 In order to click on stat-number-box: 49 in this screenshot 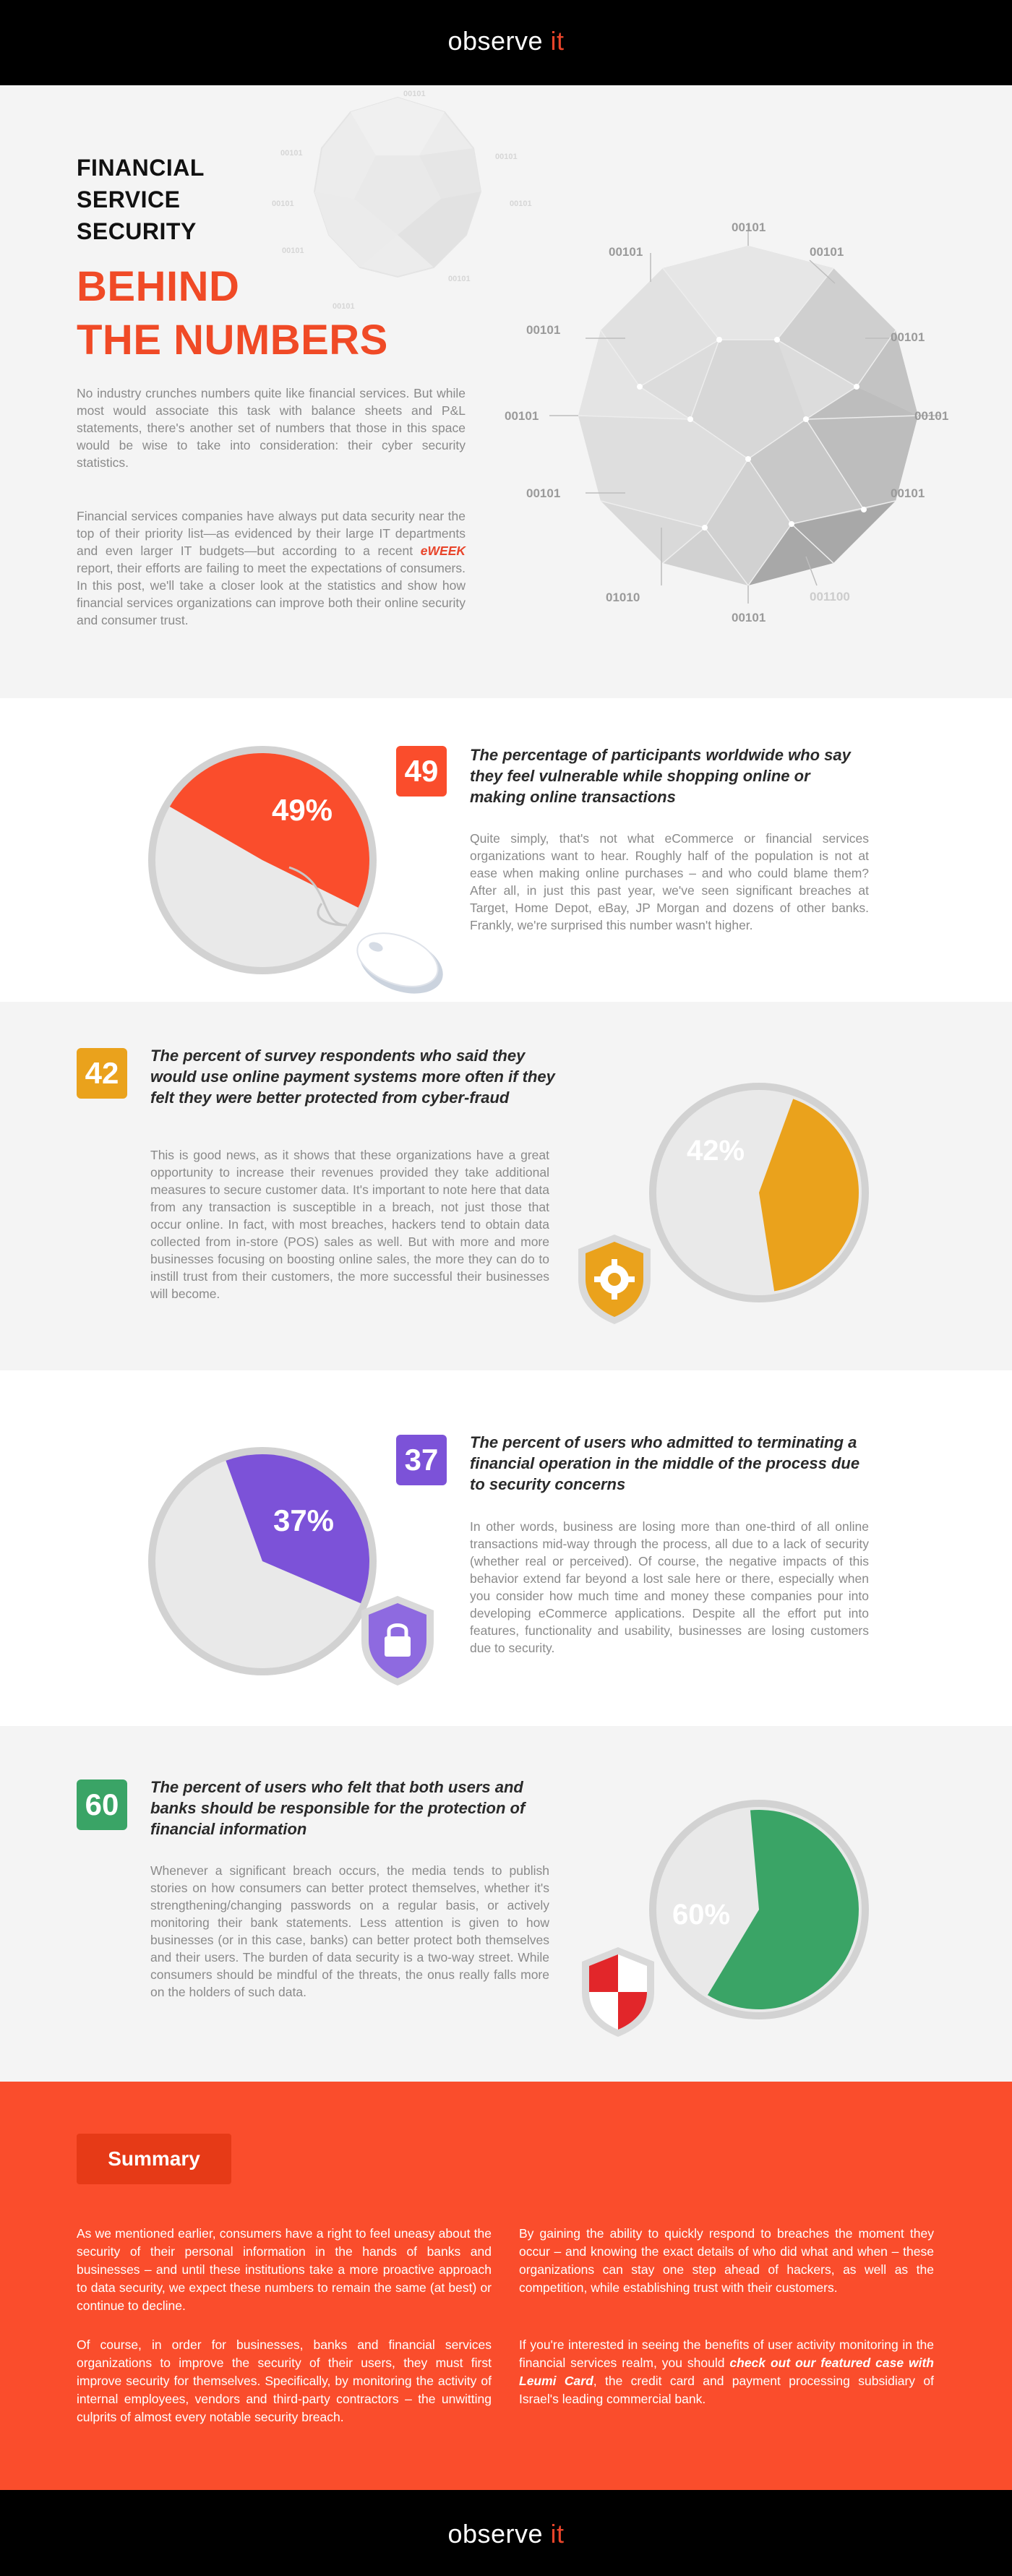, I will do `click(421, 772)`.